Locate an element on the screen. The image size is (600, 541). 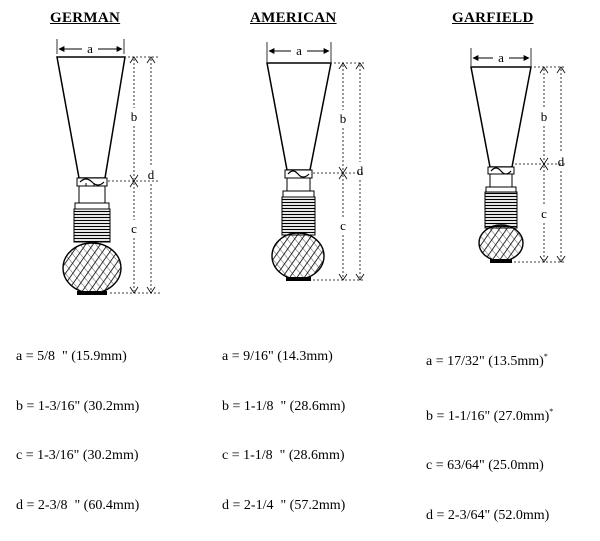
reed-american-blade is located at coordinates (299, 116).